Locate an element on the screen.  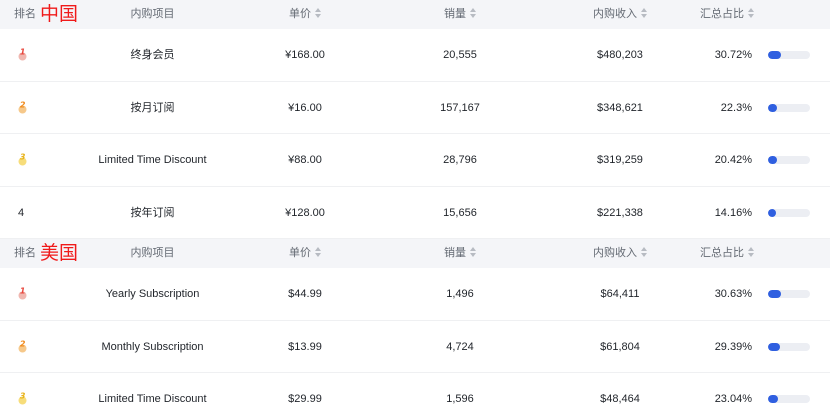
column-label: 单价 is located at coordinates (300, 253).